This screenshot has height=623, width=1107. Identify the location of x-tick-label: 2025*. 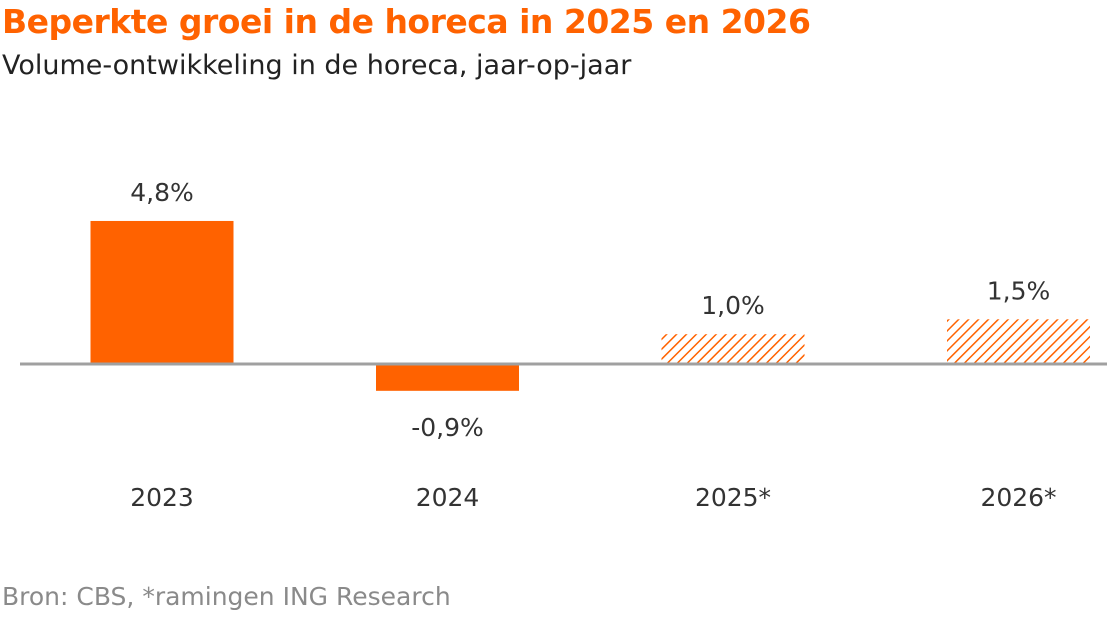
(733, 497).